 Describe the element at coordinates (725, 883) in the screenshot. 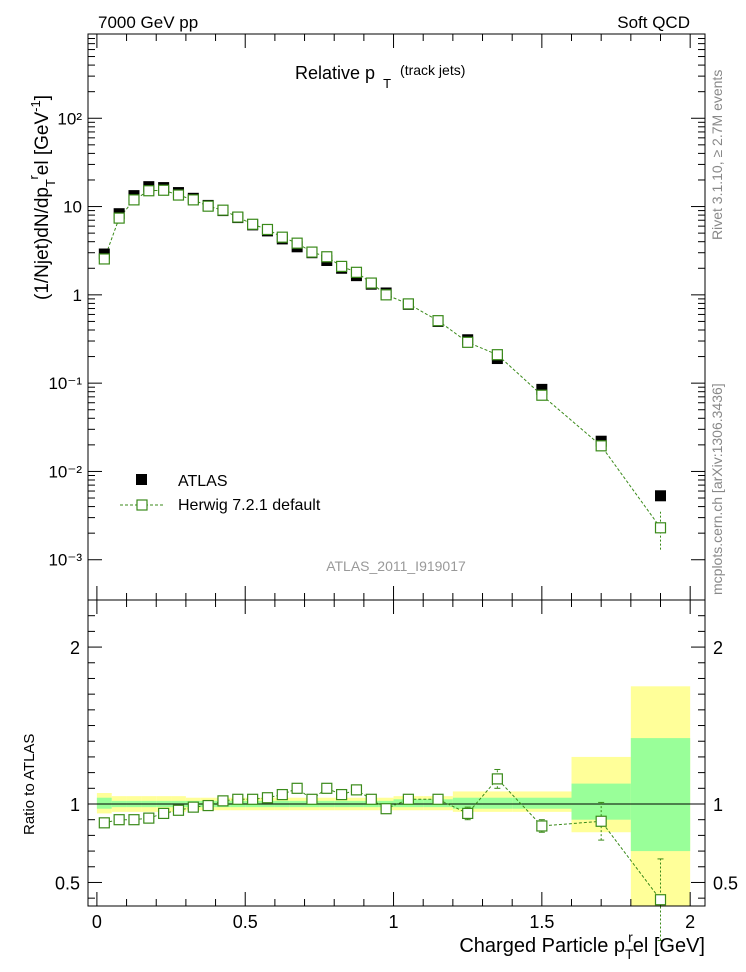

I see `ratio-y-tick-label-right: 0.5` at that location.